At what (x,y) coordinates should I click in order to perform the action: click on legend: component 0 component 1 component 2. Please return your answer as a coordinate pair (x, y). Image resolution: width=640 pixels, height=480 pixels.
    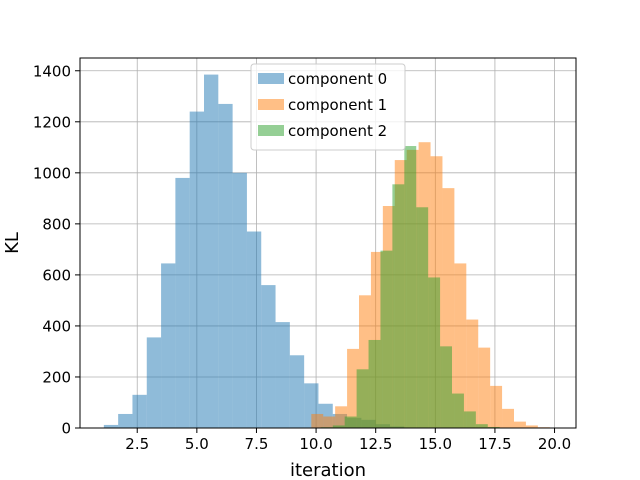
    Looking at the image, I should click on (328, 107).